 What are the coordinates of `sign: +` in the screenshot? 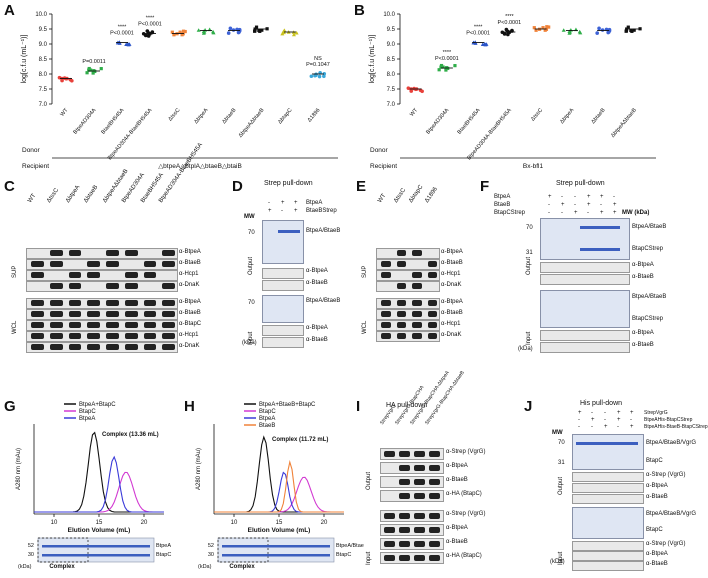 It's located at (589, 205).